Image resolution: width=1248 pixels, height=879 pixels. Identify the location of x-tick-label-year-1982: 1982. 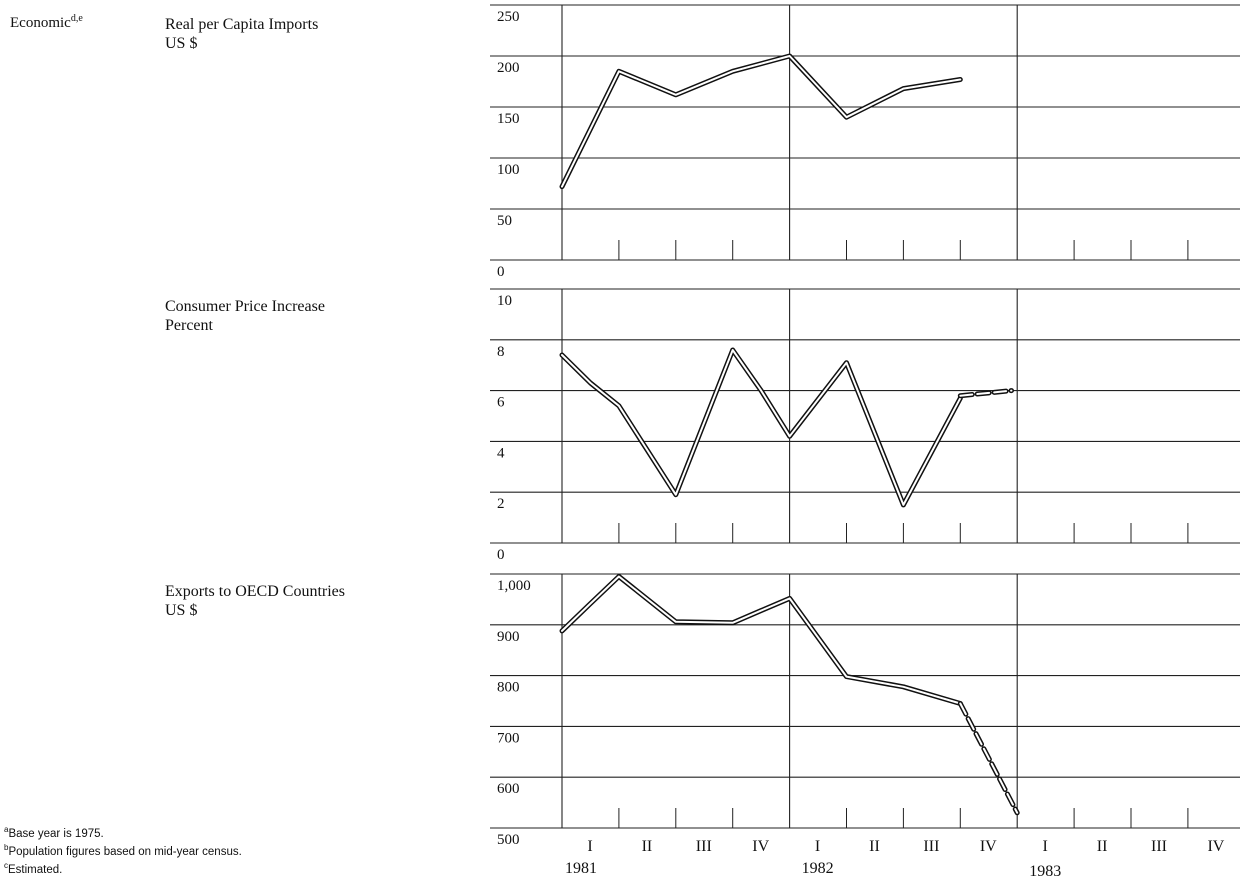
(818, 868).